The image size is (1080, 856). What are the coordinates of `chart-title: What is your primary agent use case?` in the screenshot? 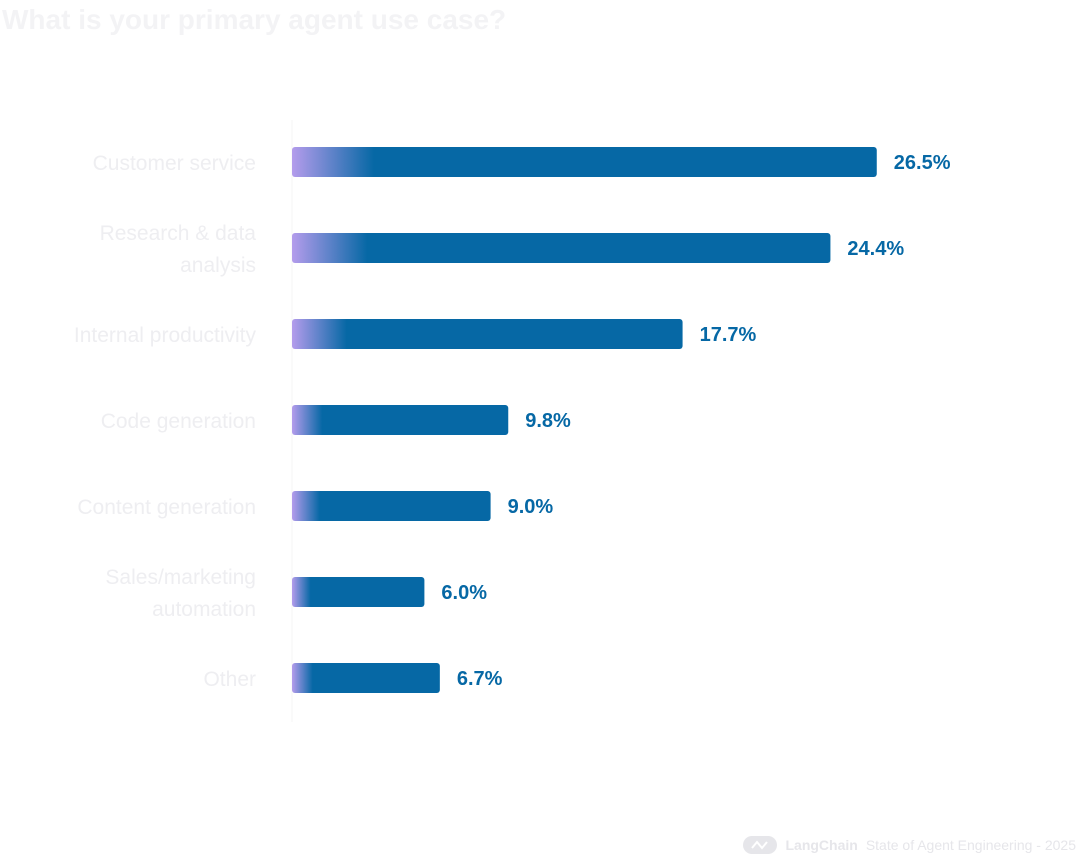 It's located at (254, 19).